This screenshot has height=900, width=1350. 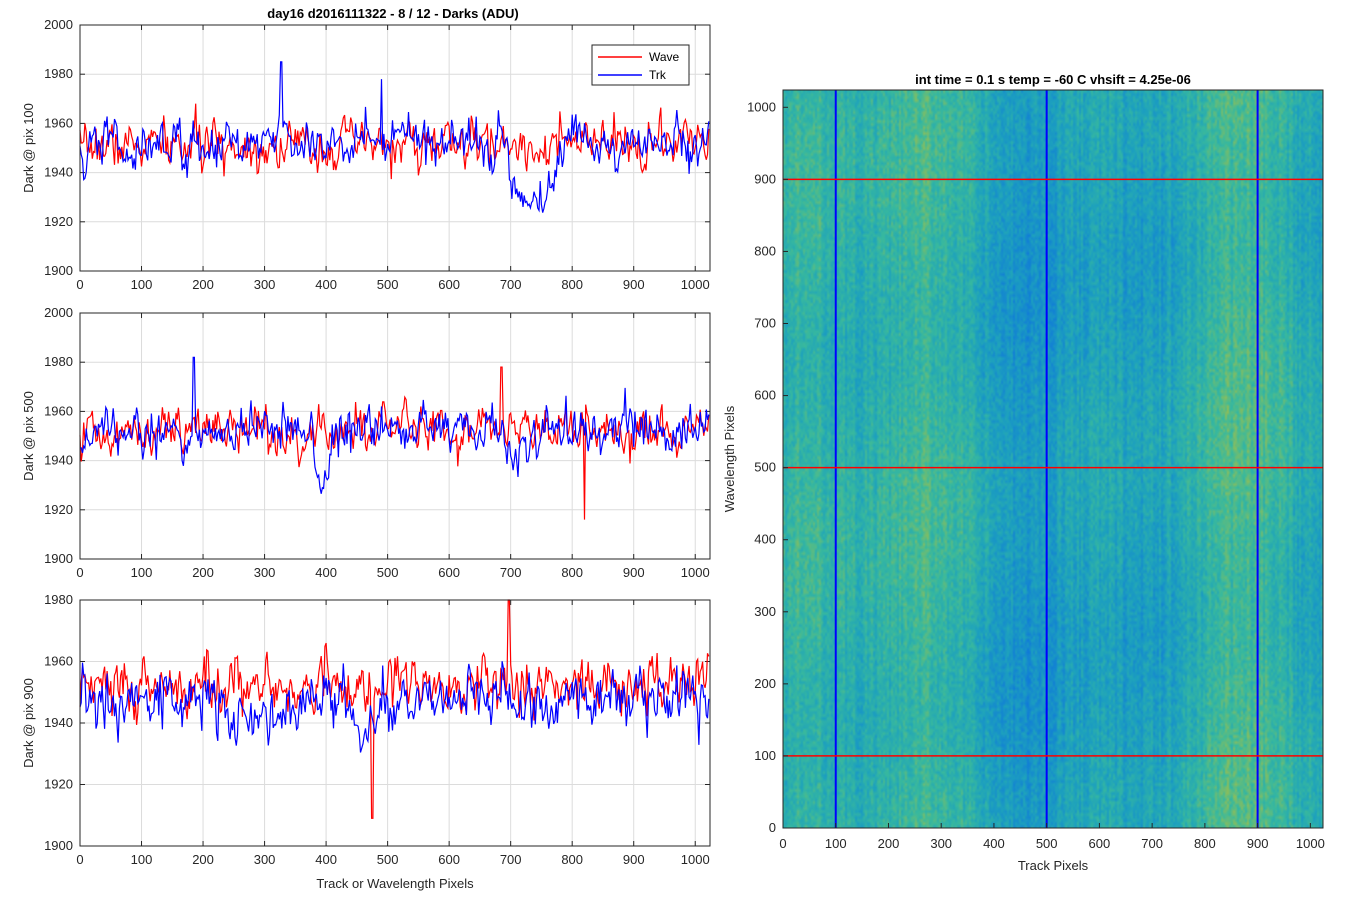 I want to click on y-axis-label: Dark @ pix 100, so click(x=28, y=148).